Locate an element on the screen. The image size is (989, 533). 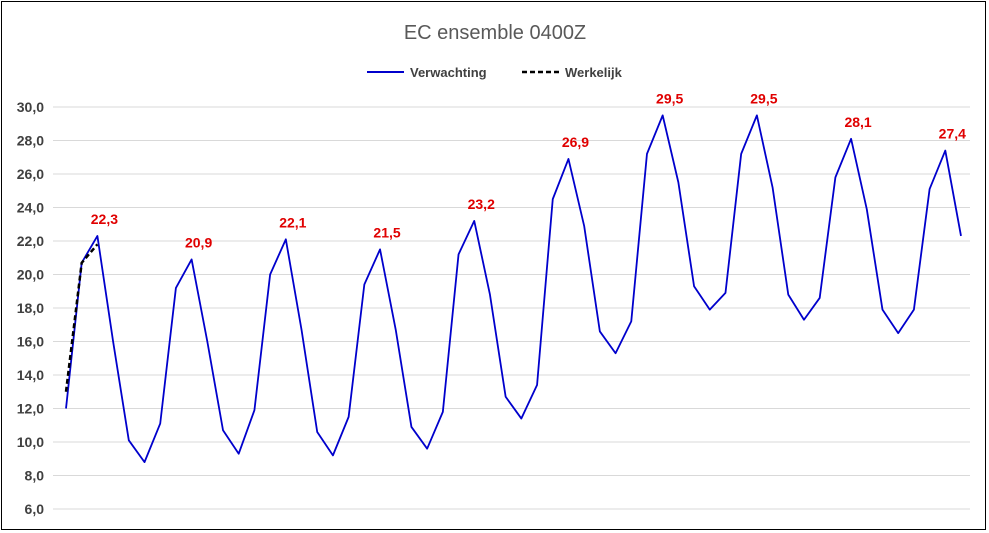
y-tick-label: 8,0 is located at coordinates (35, 476).